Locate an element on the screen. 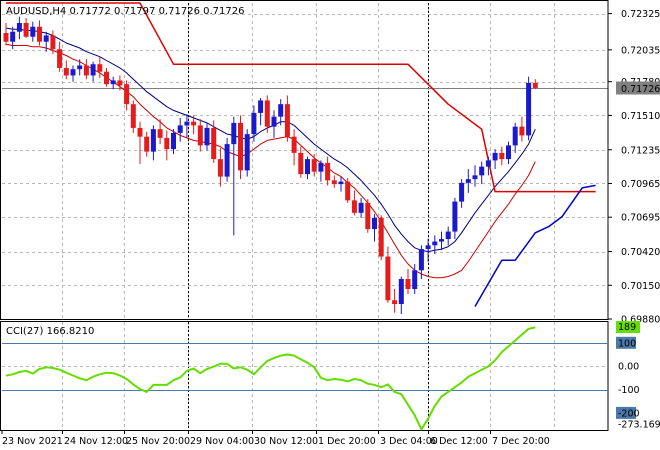  cci-tick-label: 100 is located at coordinates (627, 343).